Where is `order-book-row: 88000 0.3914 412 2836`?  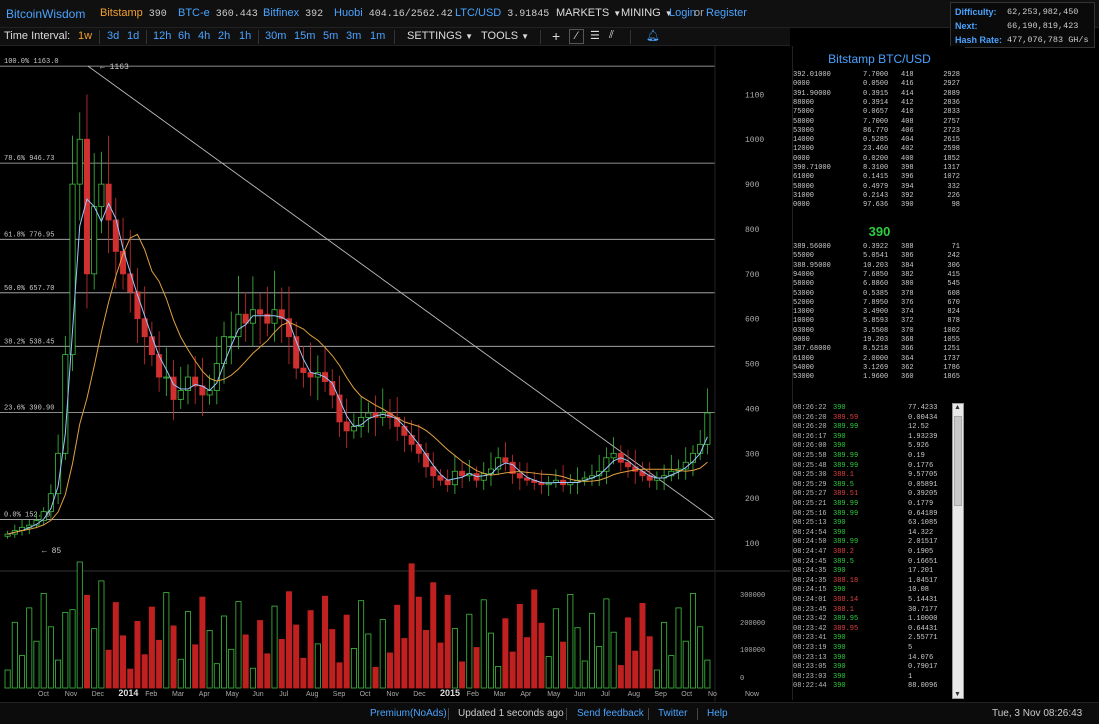 order-book-row: 88000 0.3914 412 2836 is located at coordinates (879, 104).